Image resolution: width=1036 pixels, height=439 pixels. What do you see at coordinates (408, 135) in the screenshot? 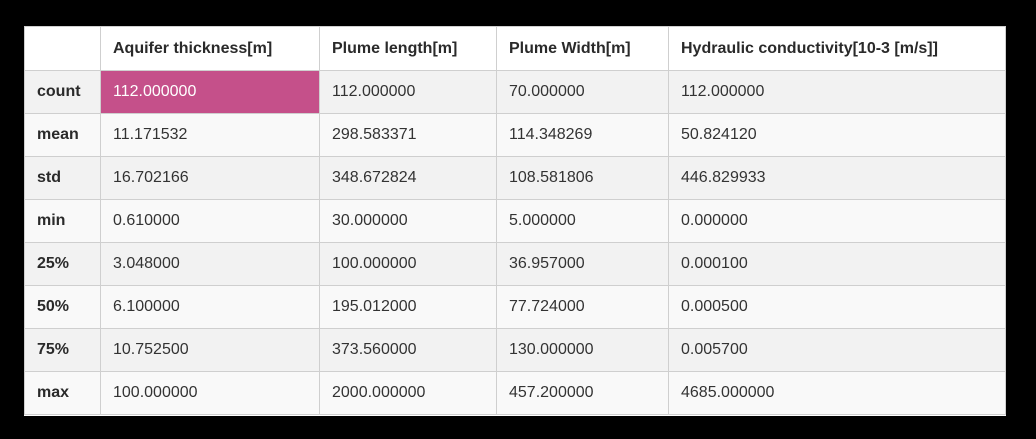
I see `table-cell: 298.583371` at bounding box center [408, 135].